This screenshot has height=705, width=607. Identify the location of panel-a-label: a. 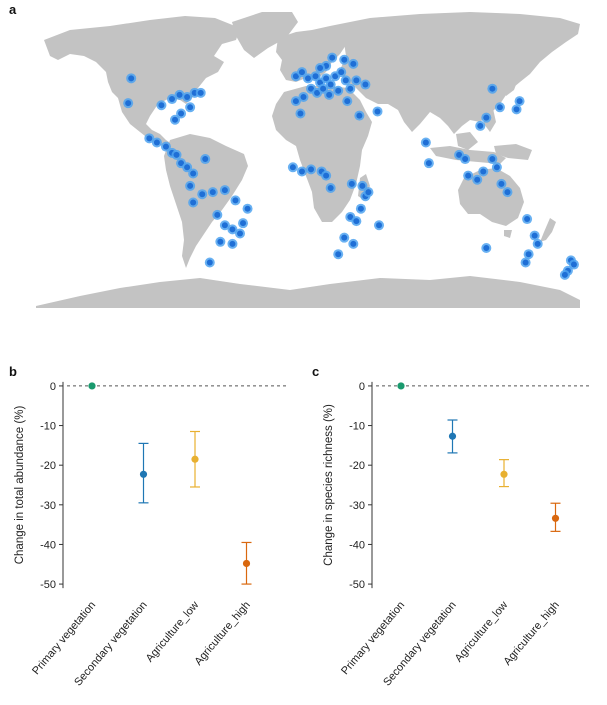
(13, 9).